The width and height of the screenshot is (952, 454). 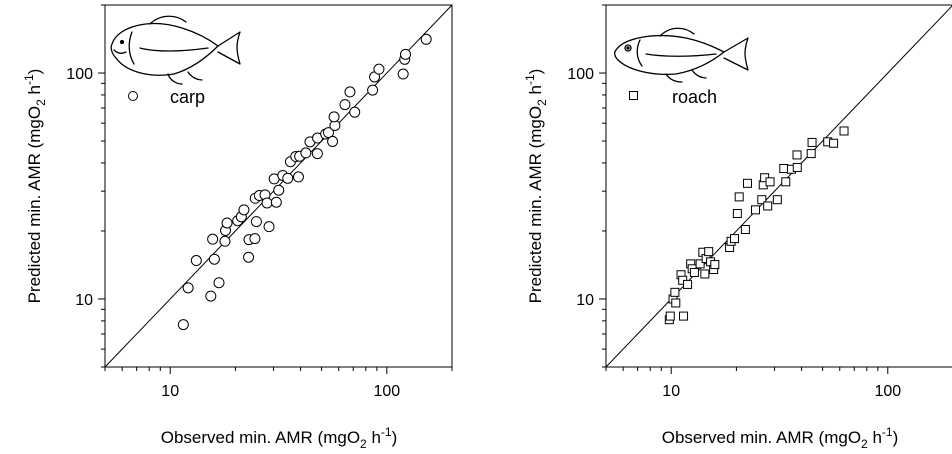 What do you see at coordinates (585, 300) in the screenshot?
I see `roach-y-tick-label: 10` at bounding box center [585, 300].